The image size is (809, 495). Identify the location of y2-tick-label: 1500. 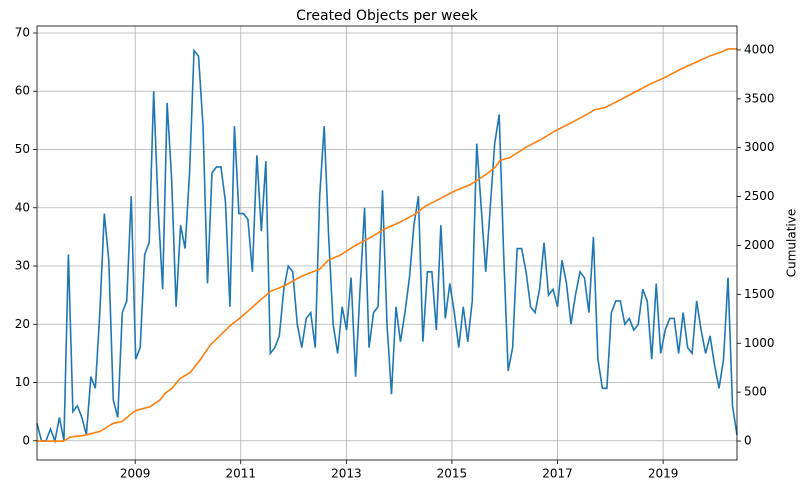
(759, 294).